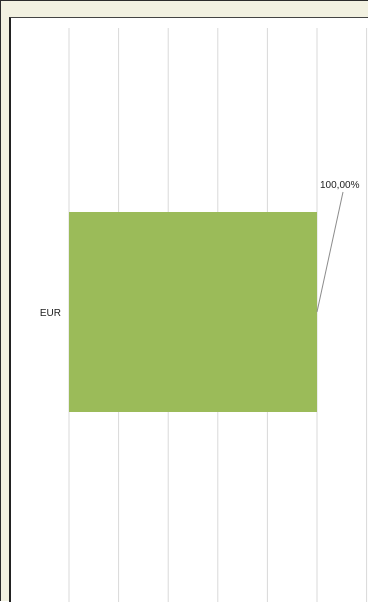  What do you see at coordinates (340, 185) in the screenshot?
I see `data-label-eur: 100,00%` at bounding box center [340, 185].